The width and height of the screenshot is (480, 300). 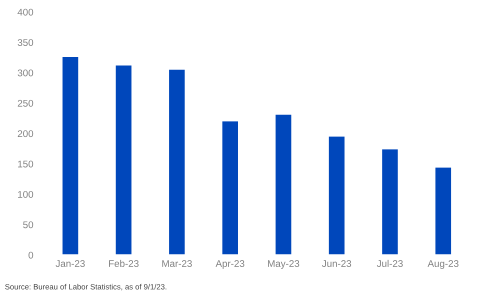 I want to click on y-tick-label: 100, so click(x=26, y=194).